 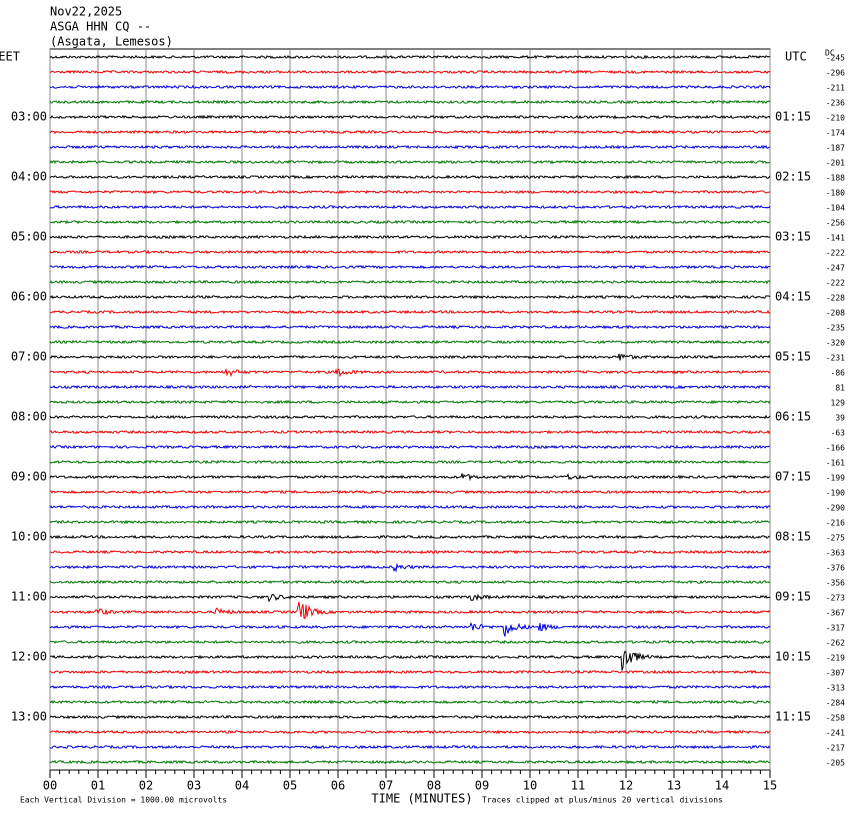 What do you see at coordinates (835, 733) in the screenshot?
I see `dc-value: -241` at bounding box center [835, 733].